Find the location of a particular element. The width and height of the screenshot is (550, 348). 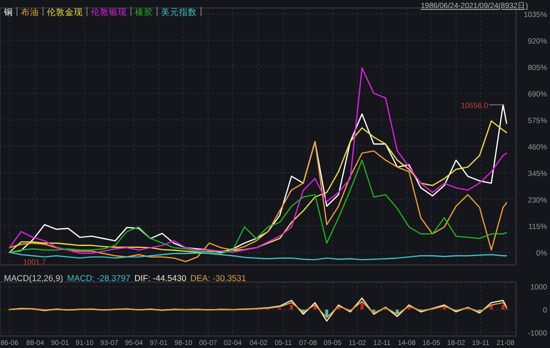

text: DIF: -44.5430 is located at coordinates (160, 278).